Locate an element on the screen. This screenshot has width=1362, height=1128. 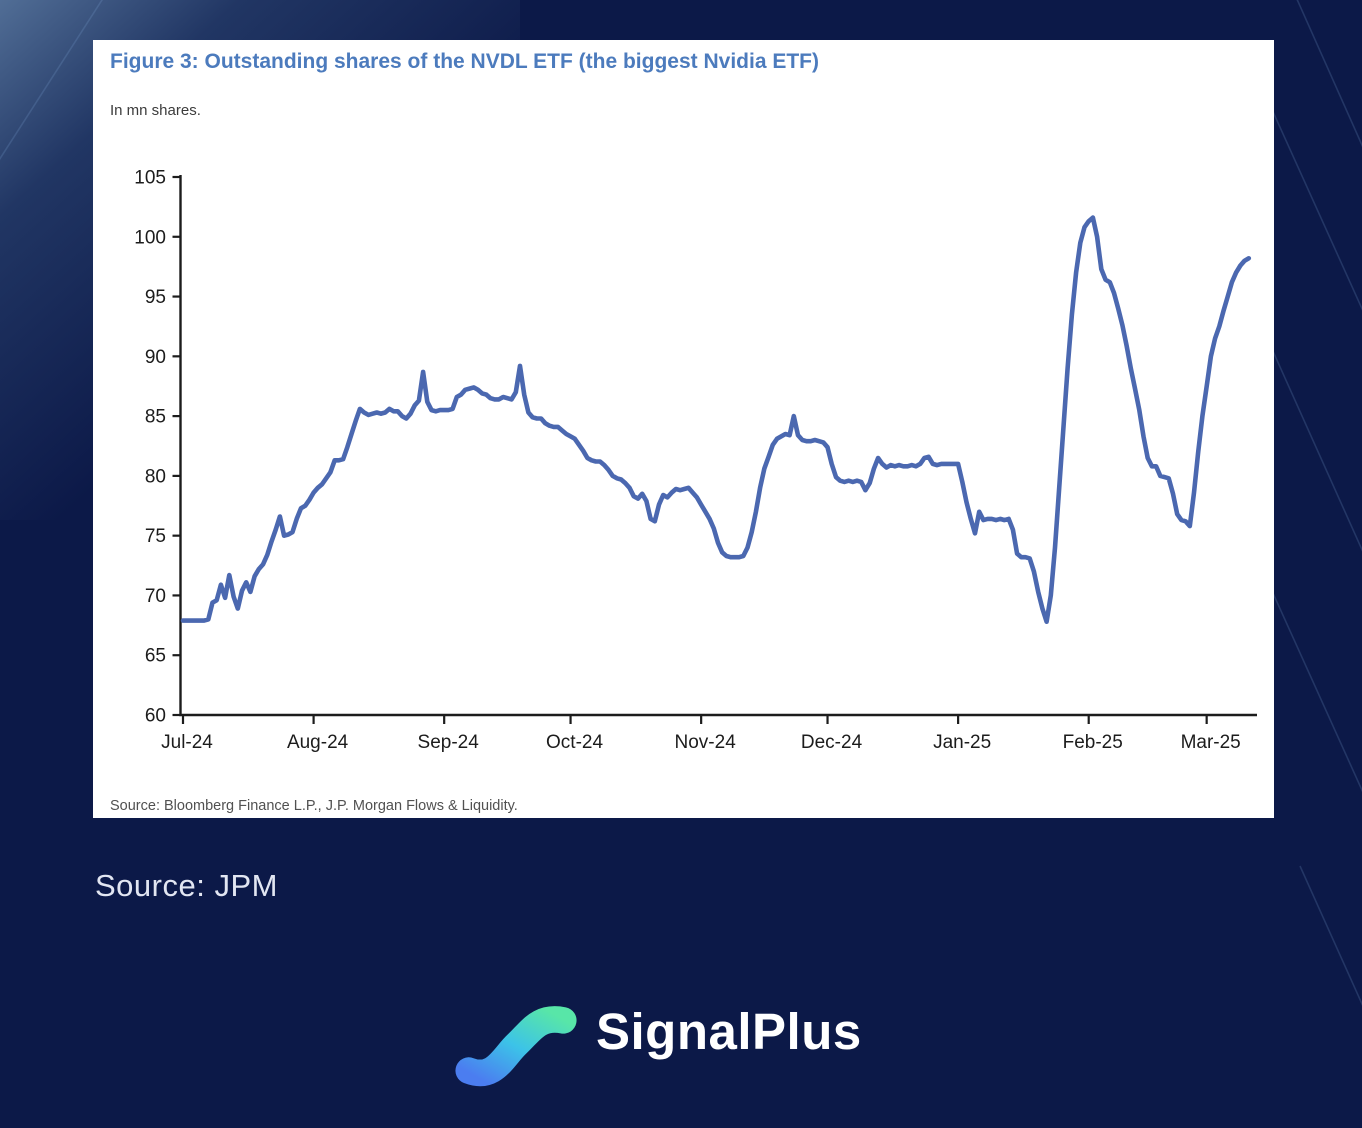
x-tick-label: Jan-25 is located at coordinates (962, 742).